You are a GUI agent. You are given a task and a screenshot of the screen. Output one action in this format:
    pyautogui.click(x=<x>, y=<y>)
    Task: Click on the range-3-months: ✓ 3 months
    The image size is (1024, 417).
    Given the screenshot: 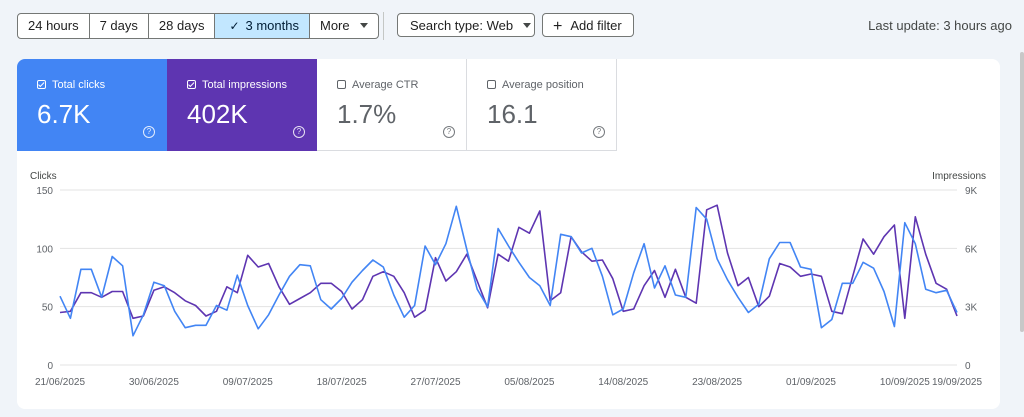 What is the action you would take?
    pyautogui.click(x=262, y=26)
    